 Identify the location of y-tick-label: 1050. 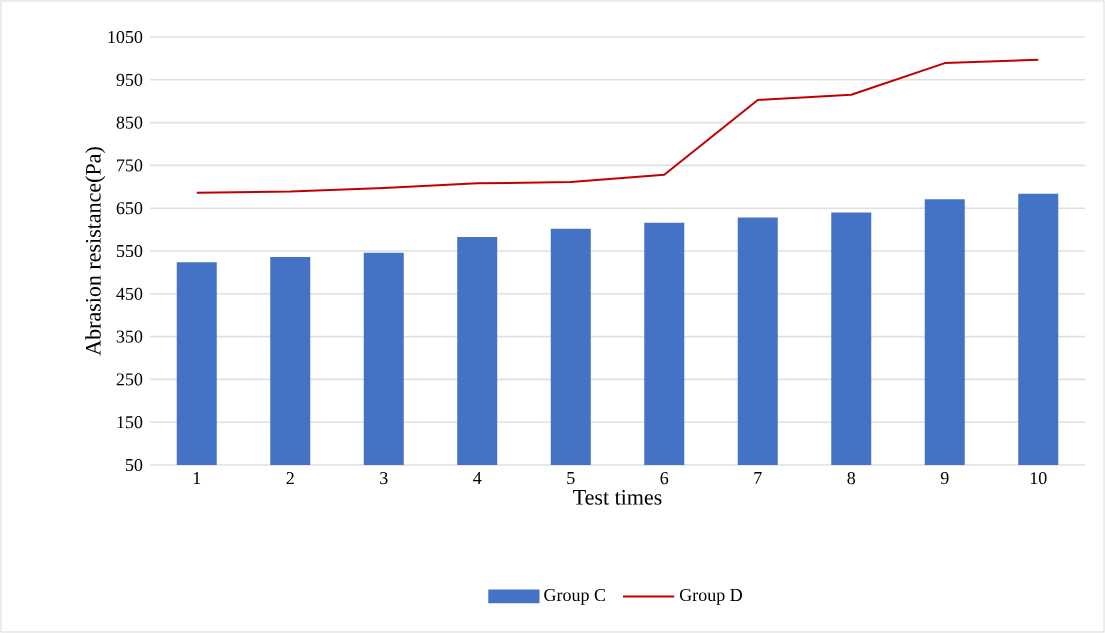
(125, 37).